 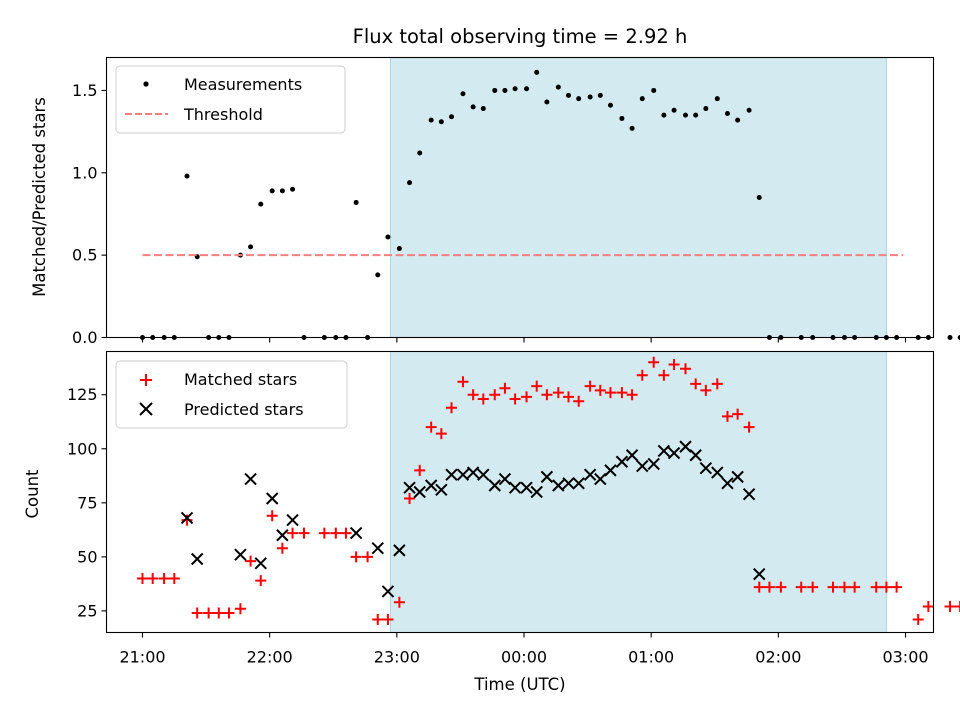 I want to click on bottom-ytick-label: 75, so click(x=87, y=502).